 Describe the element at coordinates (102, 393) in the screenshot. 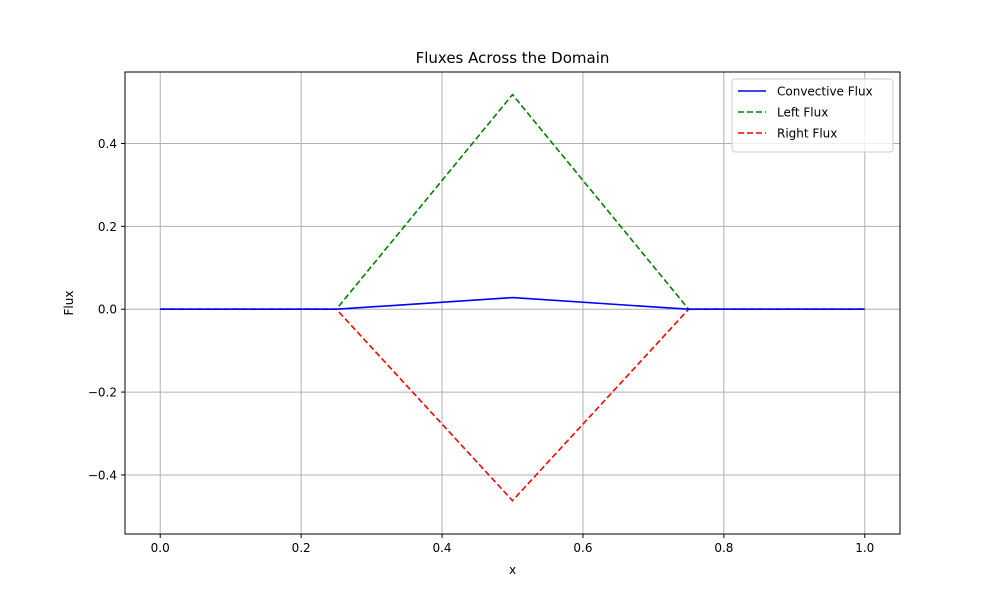

I see `y-tick-label: −0.2` at that location.